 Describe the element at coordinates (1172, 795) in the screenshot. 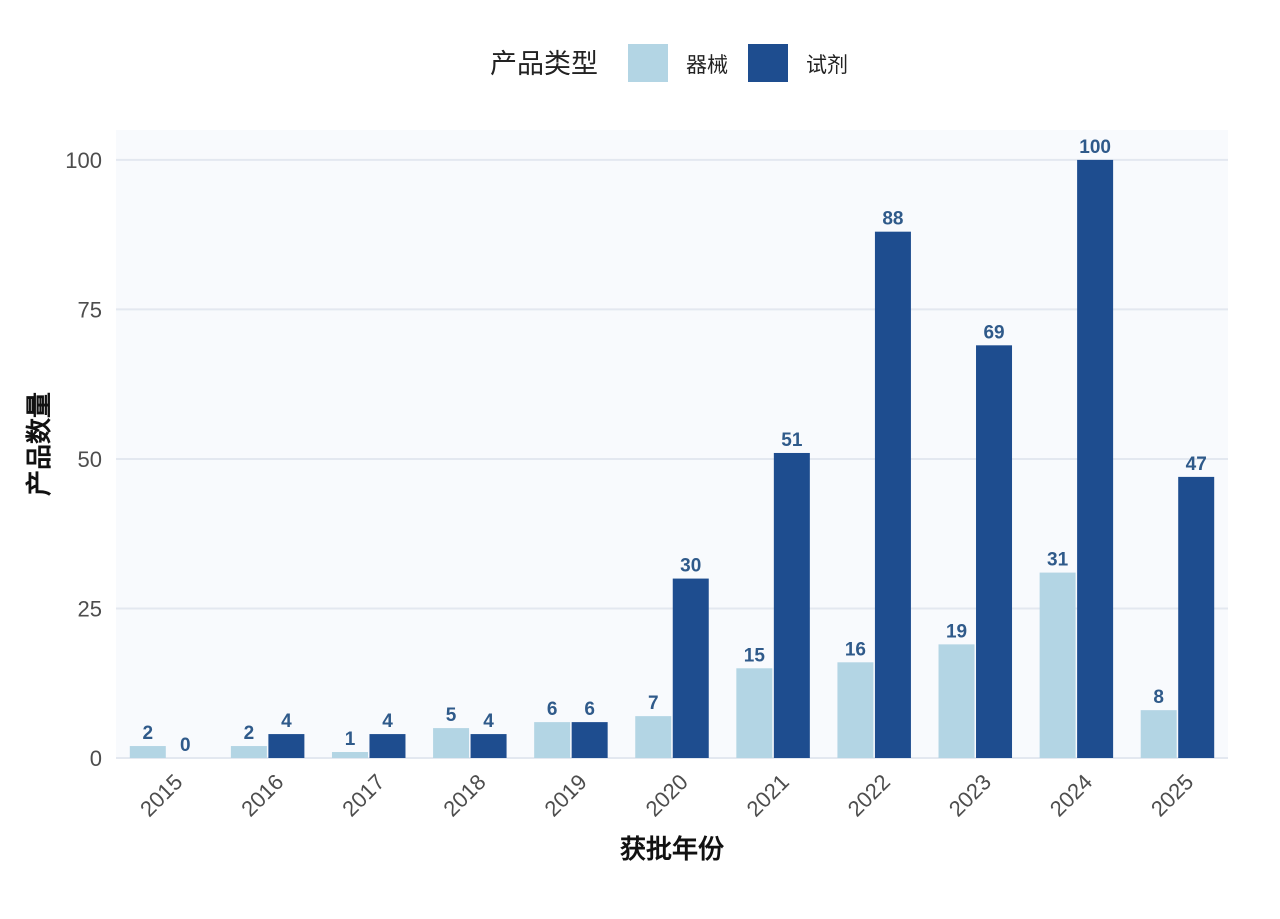

I see `x-tick-label: 2025` at that location.